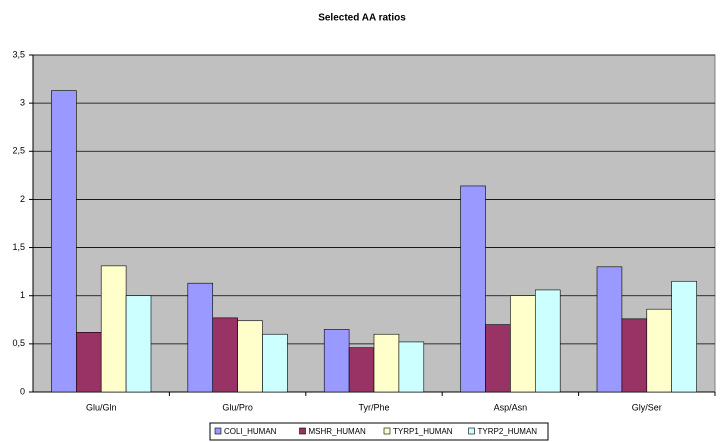 The height and width of the screenshot is (442, 725). Describe the element at coordinates (18, 343) in the screenshot. I see `y-tick-label: 0,5` at that location.